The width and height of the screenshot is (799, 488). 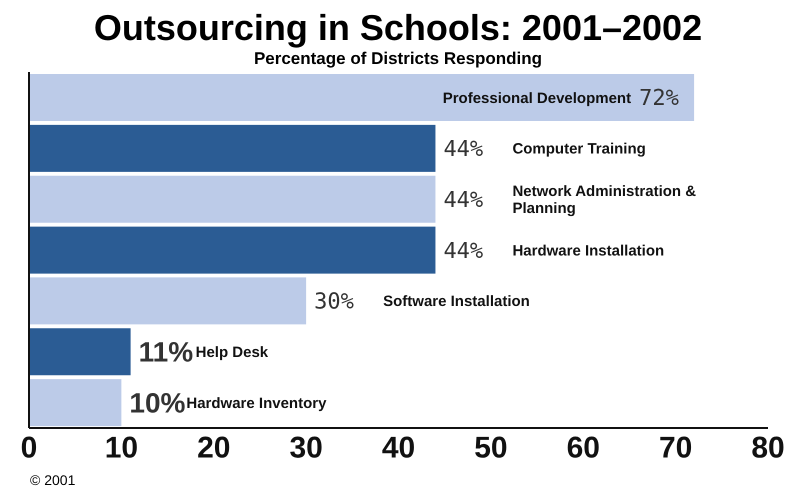 I want to click on y-tick-label: Computer Training, so click(x=579, y=149).